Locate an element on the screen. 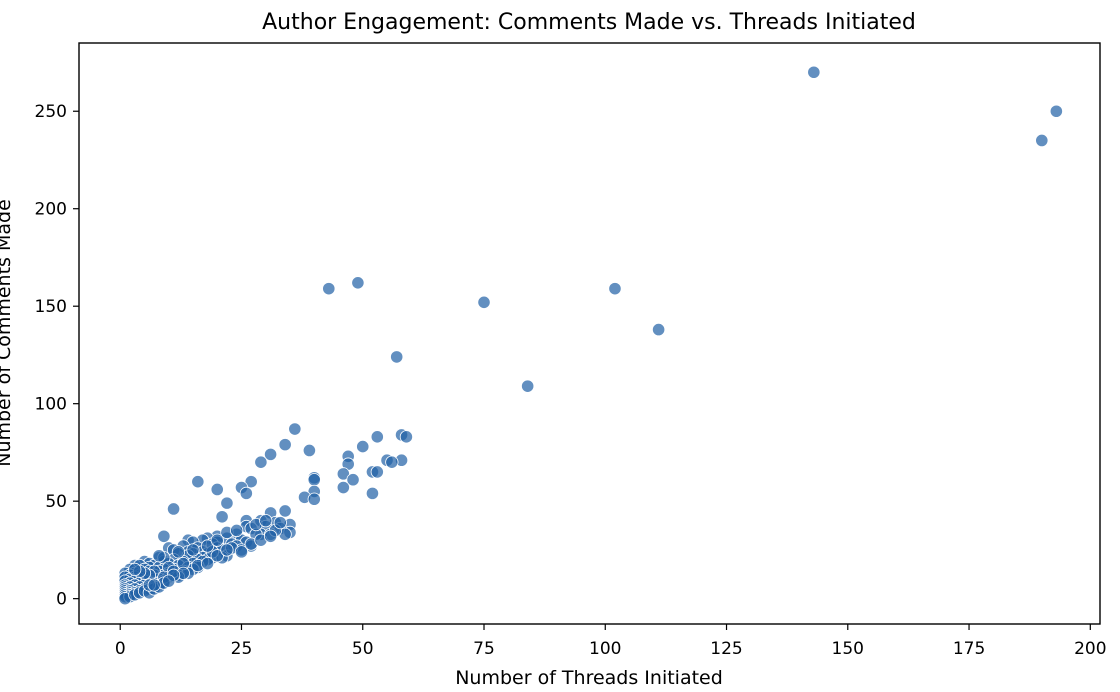 The width and height of the screenshot is (1120, 692). x-tick-label: 100 is located at coordinates (605, 649).